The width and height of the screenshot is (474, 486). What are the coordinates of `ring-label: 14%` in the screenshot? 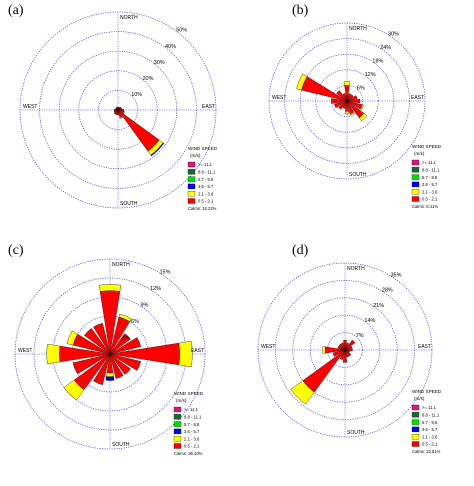 It's located at (369, 321).